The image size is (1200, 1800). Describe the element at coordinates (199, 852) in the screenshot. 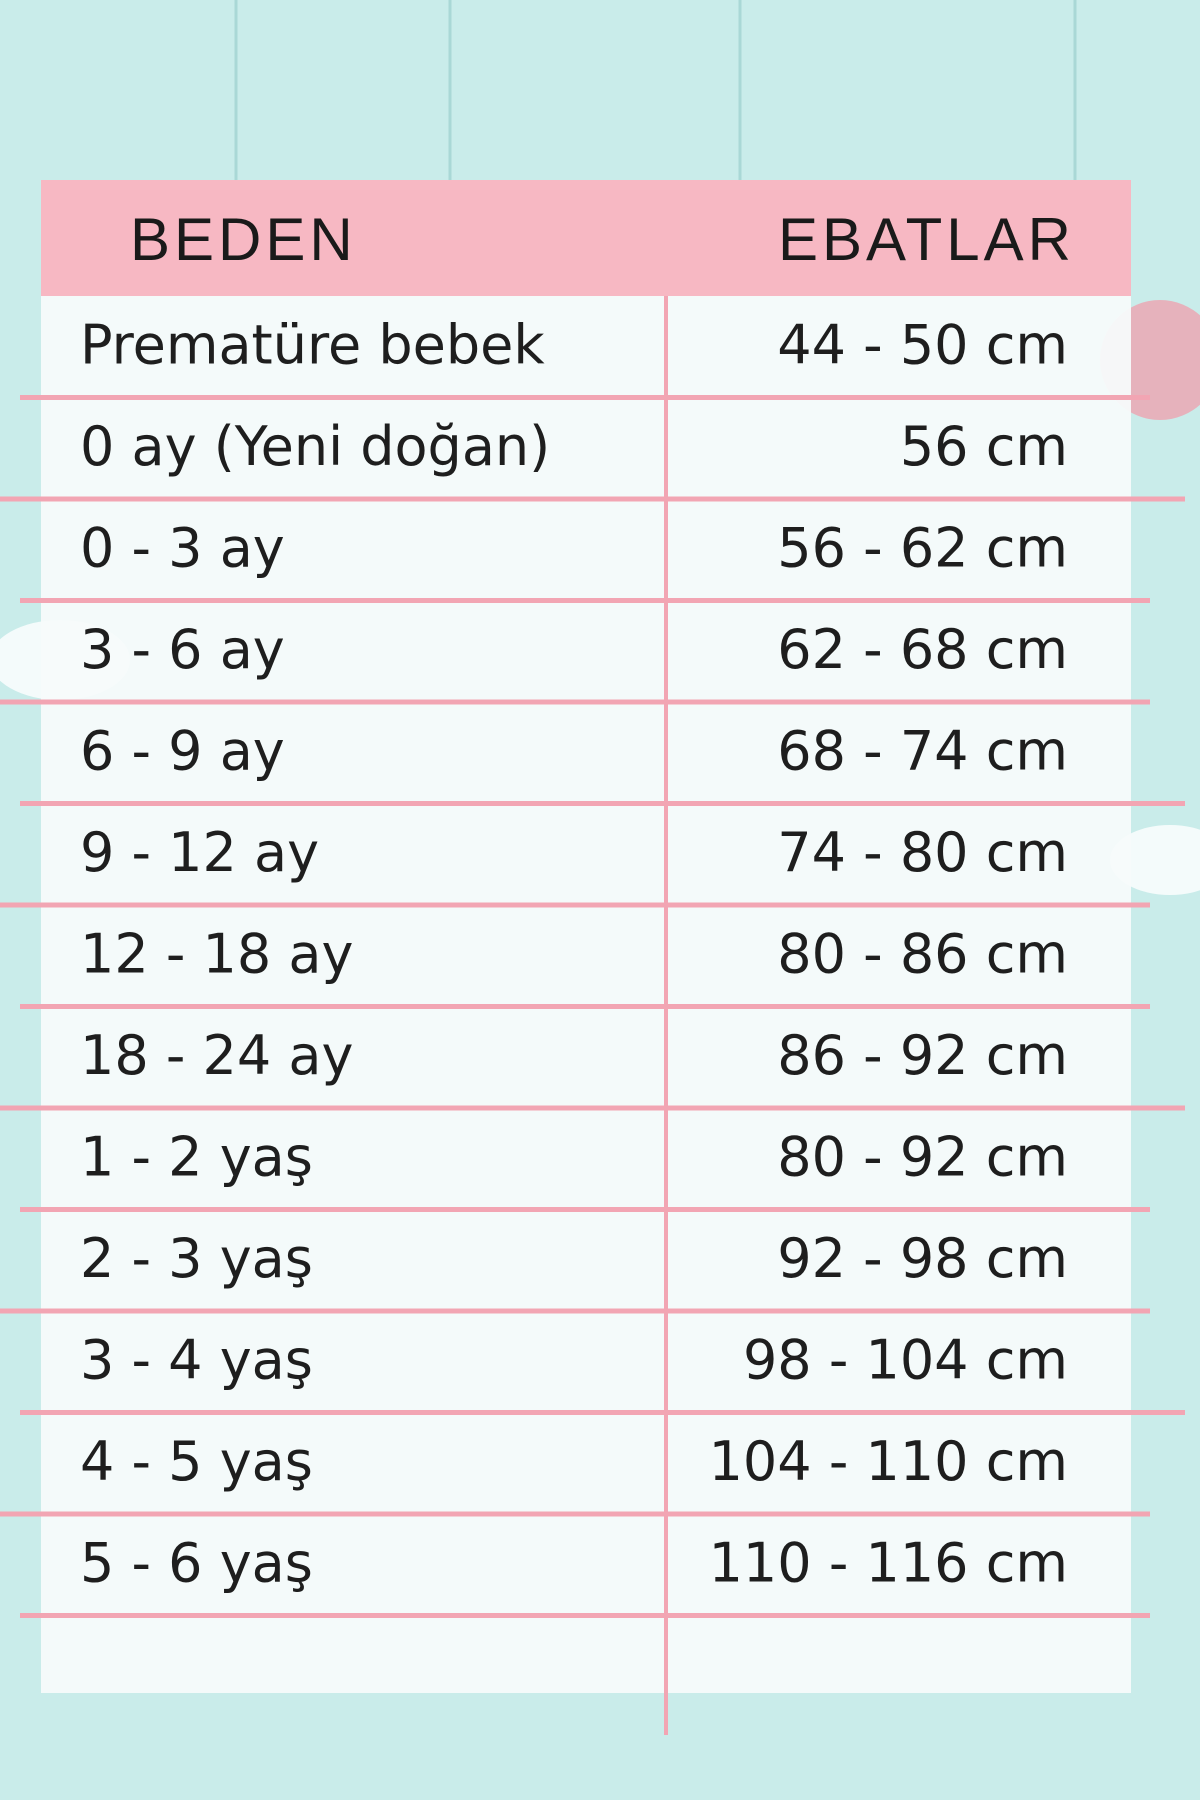

I see `size-label: 9 - 12 ay` at that location.